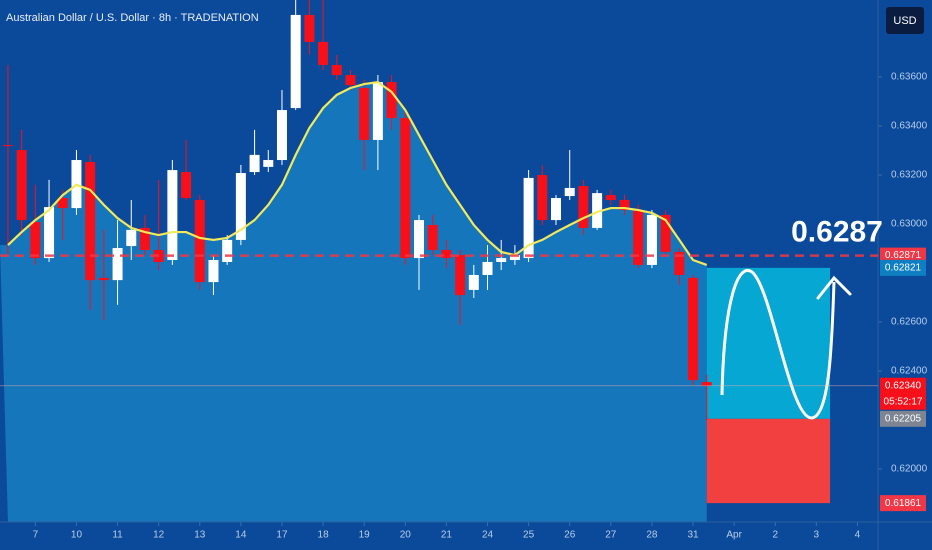  Describe the element at coordinates (903, 385) in the screenshot. I see `price-badge-label: 0.62340` at that location.